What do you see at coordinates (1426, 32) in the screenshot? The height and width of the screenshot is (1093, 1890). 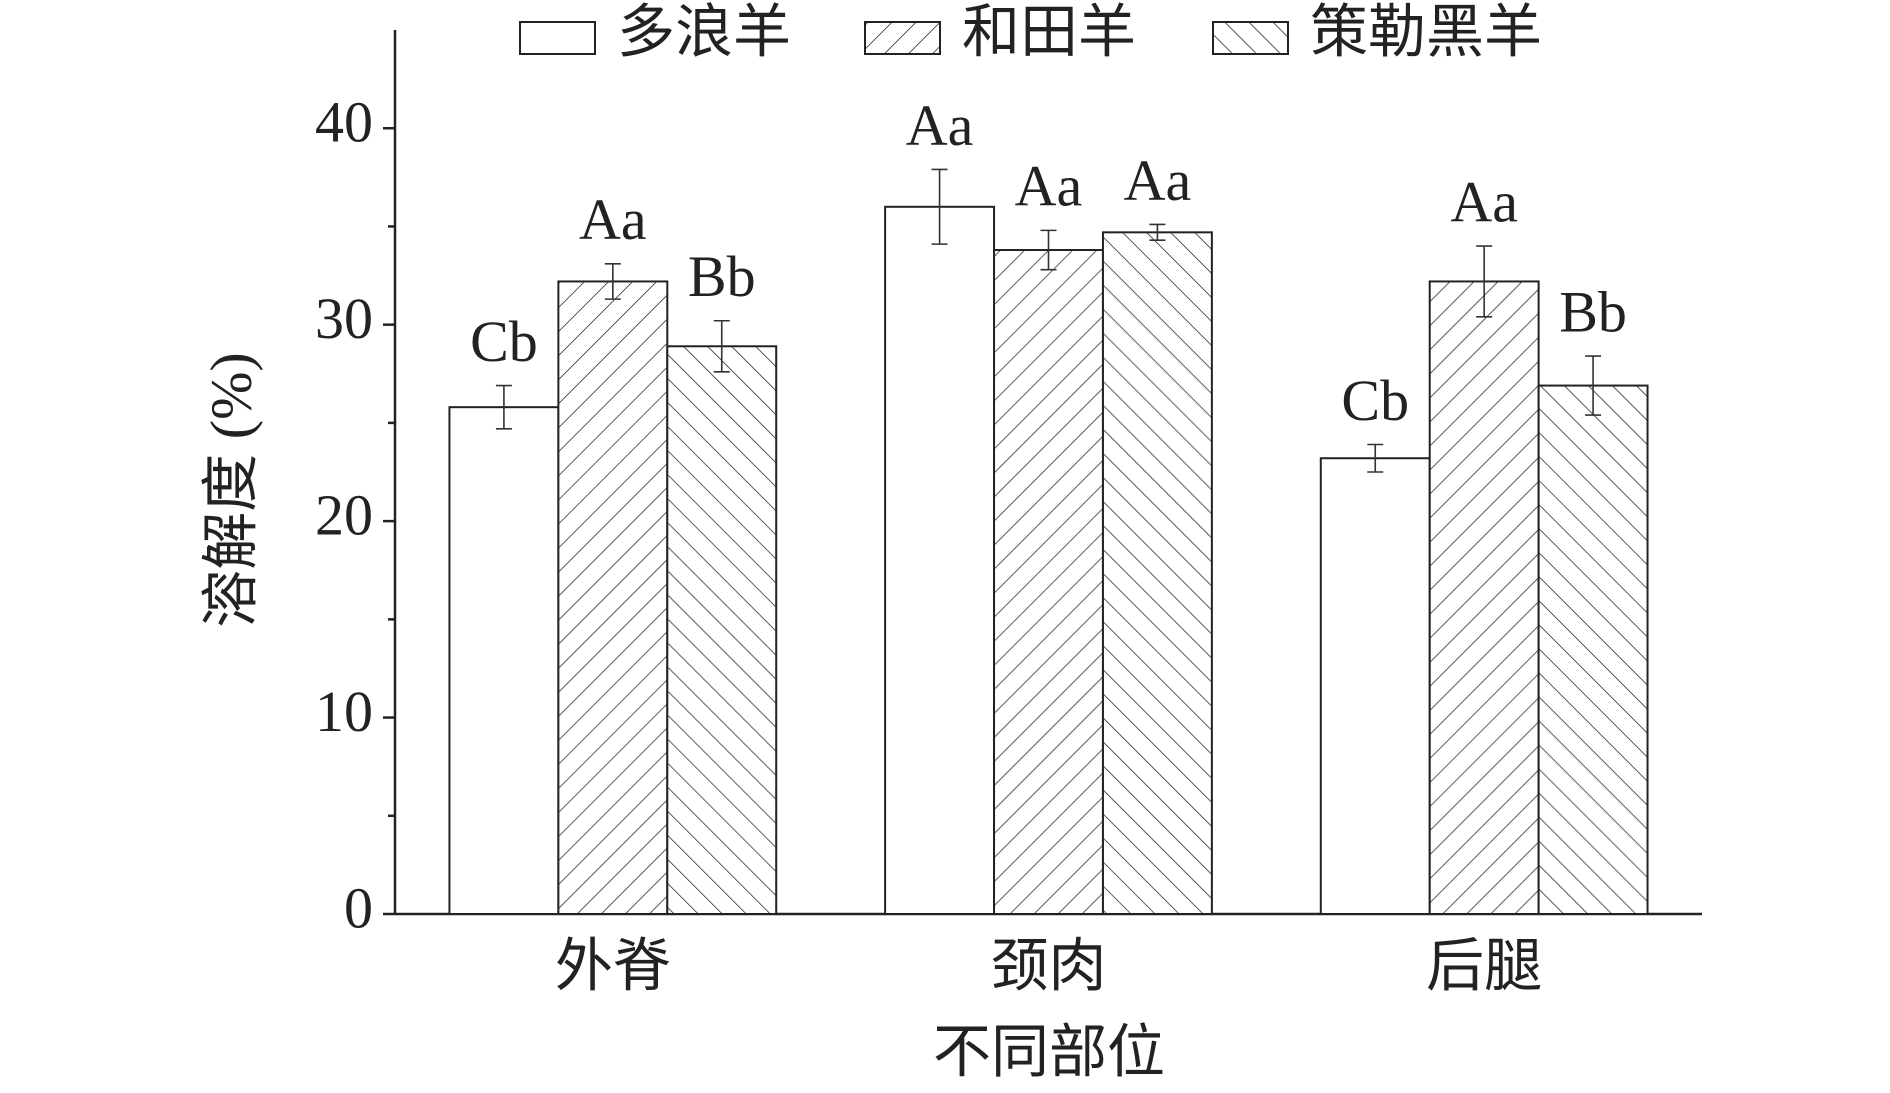 I see `legend-label: 策勒黑羊` at bounding box center [1426, 32].